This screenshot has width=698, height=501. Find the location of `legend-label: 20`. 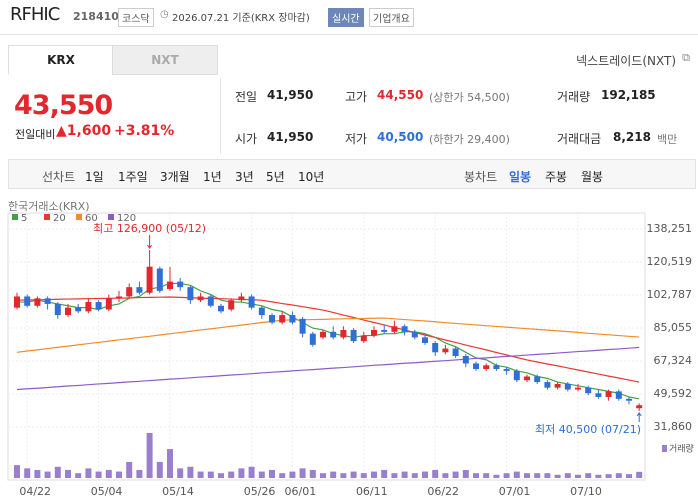

legend-label: 20 is located at coordinates (59, 218).